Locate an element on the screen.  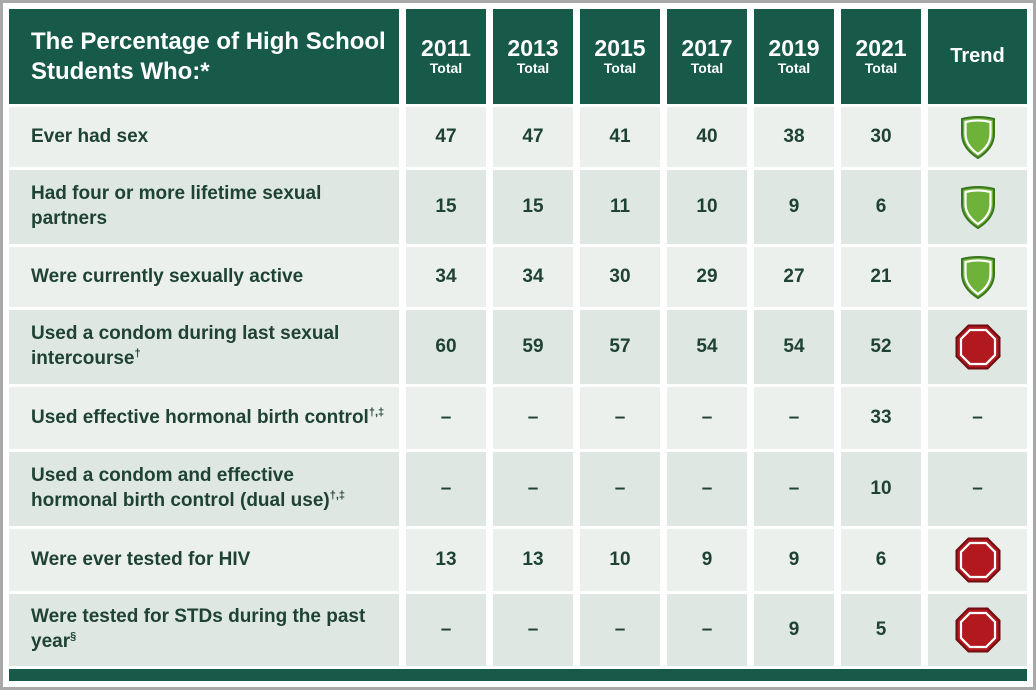
column-header-trend: Trend is located at coordinates (977, 56).